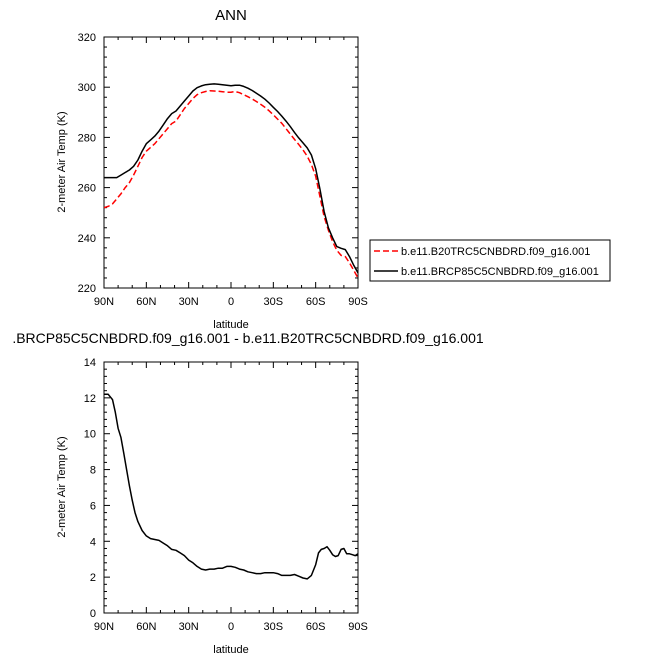  Describe the element at coordinates (87, 138) in the screenshot. I see `top-y-tick-label: 280` at that location.